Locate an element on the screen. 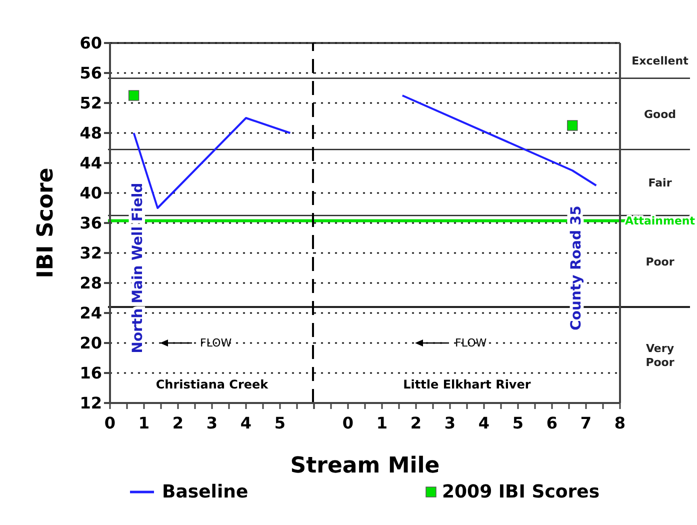 Image resolution: width=697 pixels, height=525 pixels. y-tick-label: 36 is located at coordinates (91, 223).